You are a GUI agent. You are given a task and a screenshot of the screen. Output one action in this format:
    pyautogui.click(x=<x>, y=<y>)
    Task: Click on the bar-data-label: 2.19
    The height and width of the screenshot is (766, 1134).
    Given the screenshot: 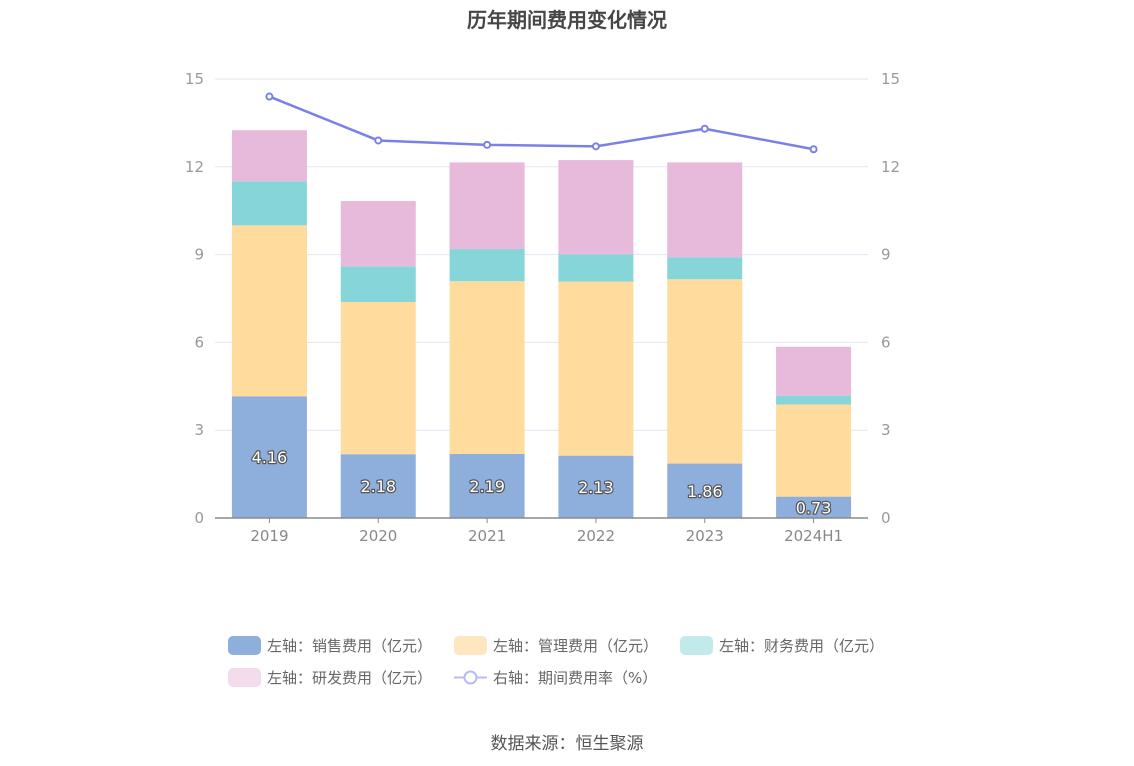 What is the action you would take?
    pyautogui.click(x=487, y=486)
    